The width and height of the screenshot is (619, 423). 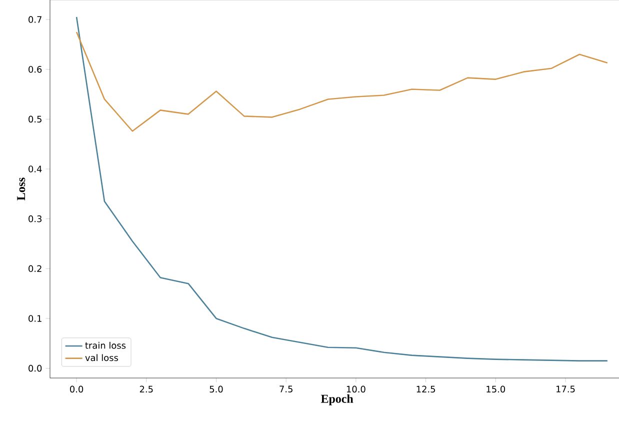 I want to click on y-tick-label: 0.4, so click(x=35, y=169).